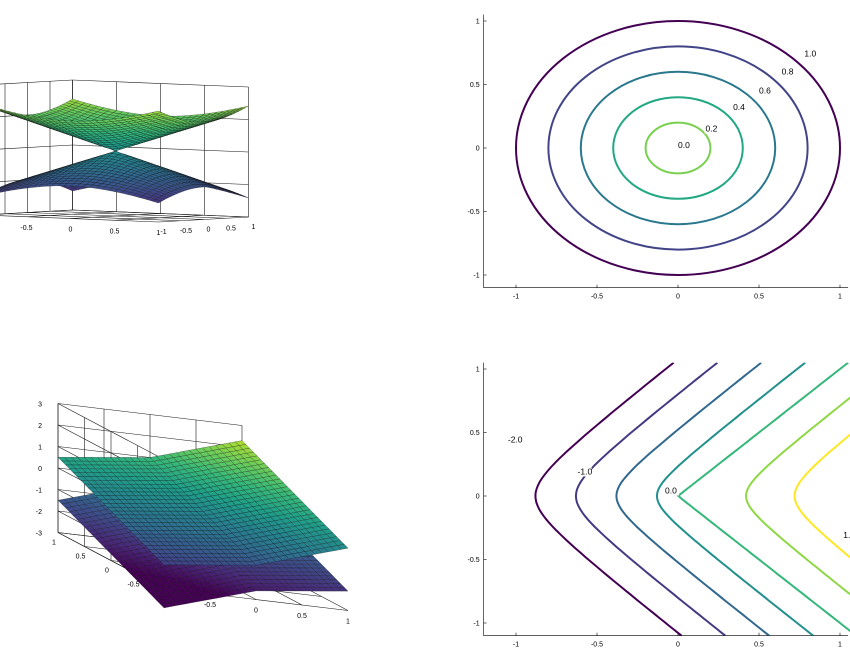 The width and height of the screenshot is (850, 655). What do you see at coordinates (476, 276) in the screenshot?
I see `cont1-y-tick: -1` at bounding box center [476, 276].